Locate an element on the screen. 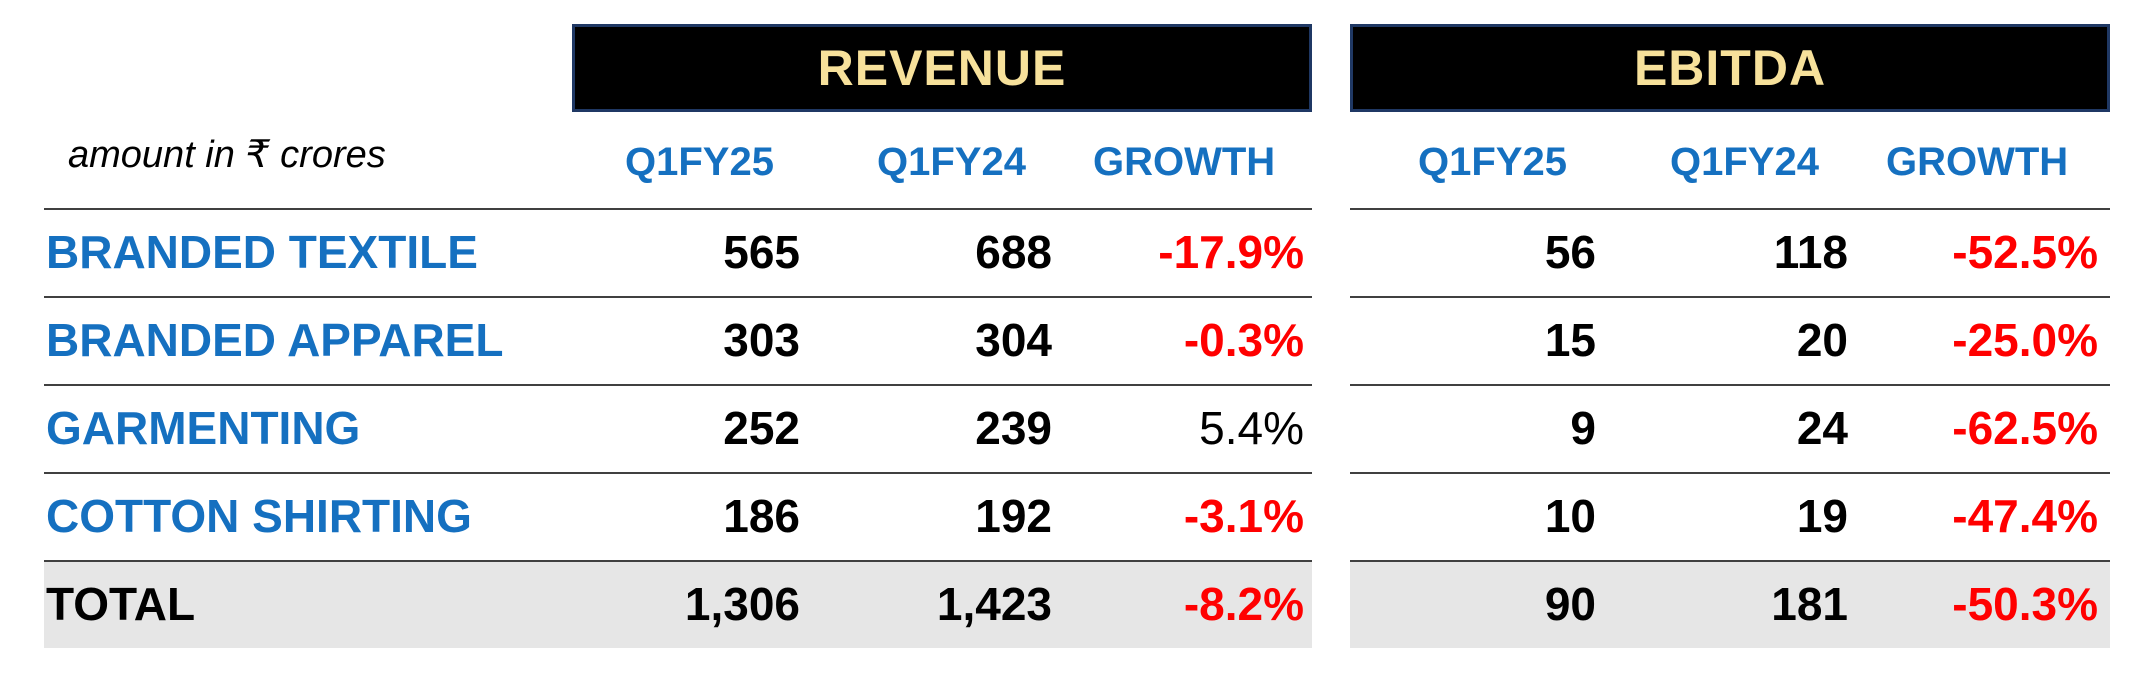 The image size is (2142, 674). ebitda-growth-cell: -50.3% is located at coordinates (2025, 604).